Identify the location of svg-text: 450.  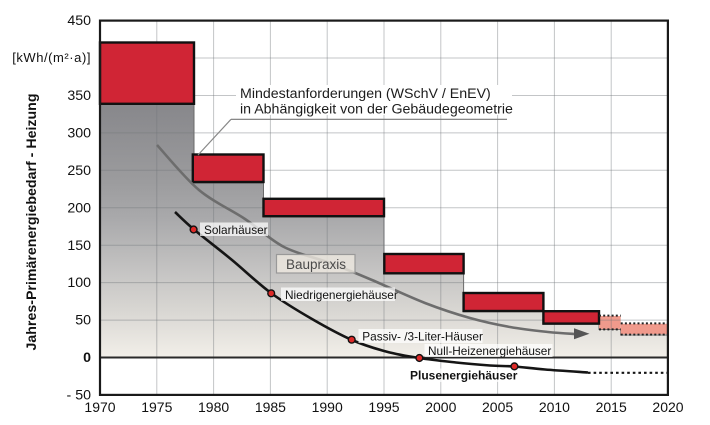
(79, 21).